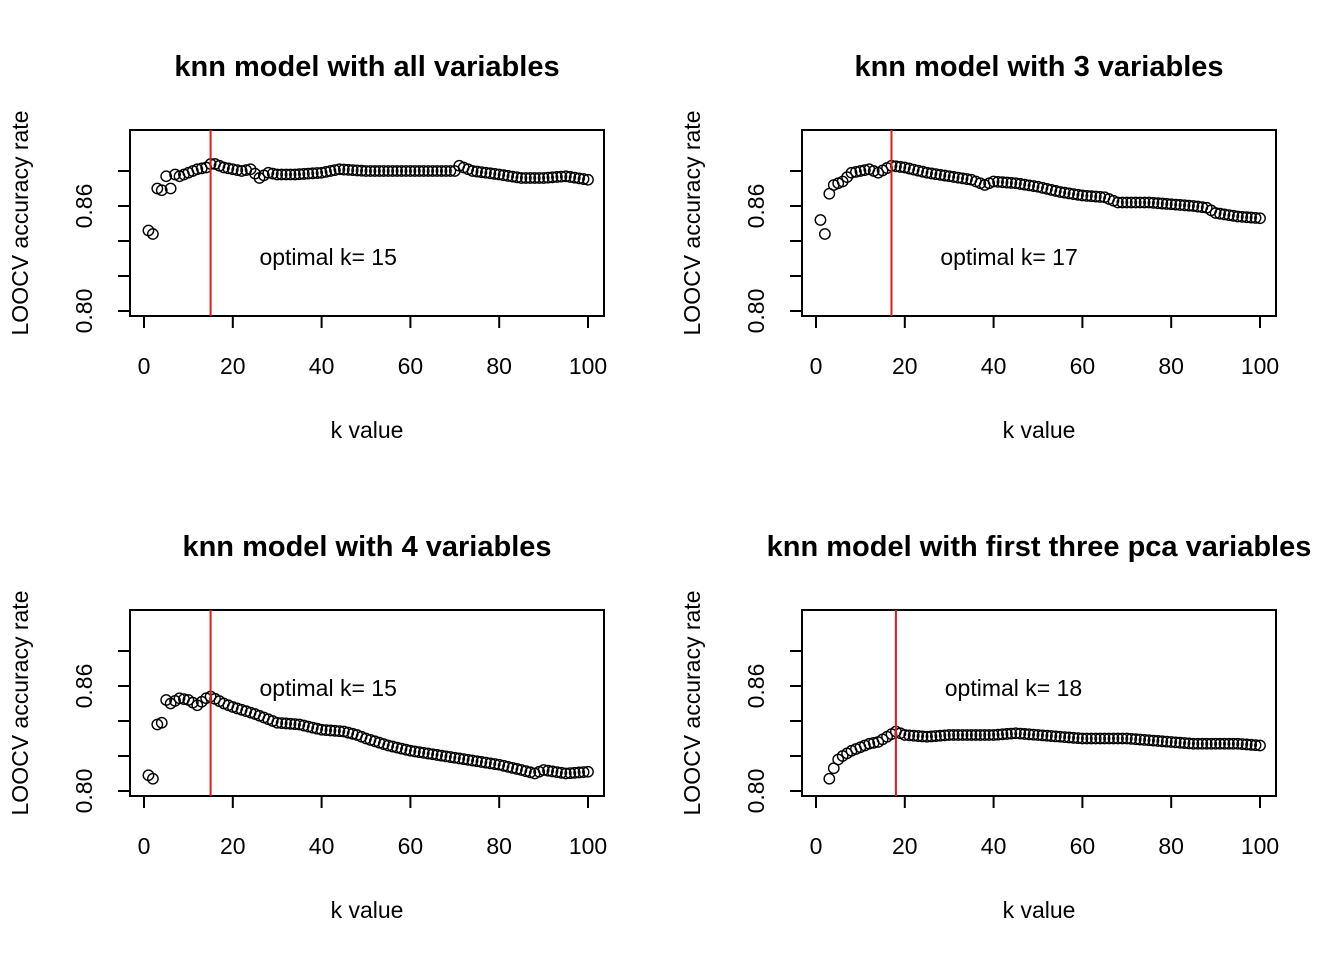  Describe the element at coordinates (366, 67) in the screenshot. I see `chart-title: knn model with all variables` at that location.